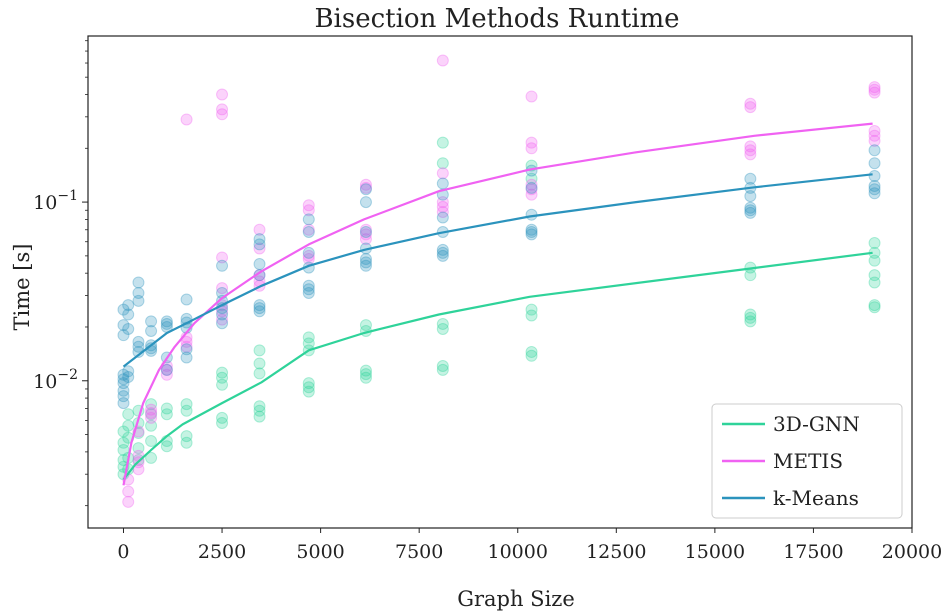  What do you see at coordinates (55, 380) in the screenshot?
I see `y-tick-label: 10−2` at bounding box center [55, 380].